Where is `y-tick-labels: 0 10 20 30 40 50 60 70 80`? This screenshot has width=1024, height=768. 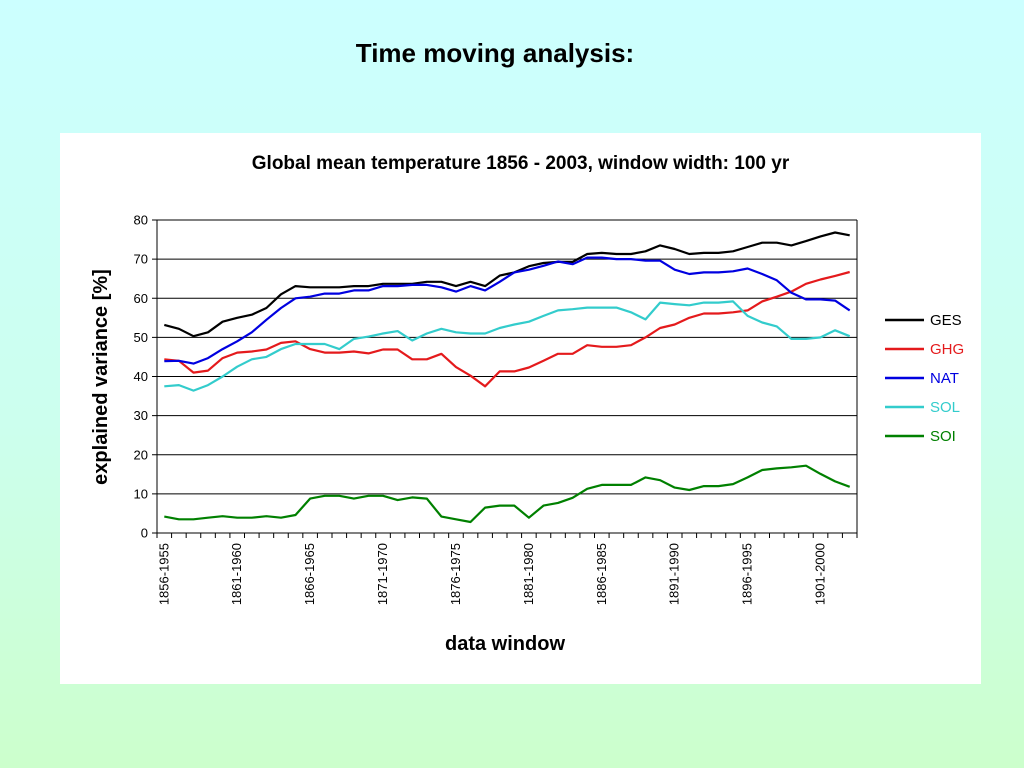
y-tick-labels: 0 10 20 30 40 50 60 70 80 is located at coordinates (141, 377).